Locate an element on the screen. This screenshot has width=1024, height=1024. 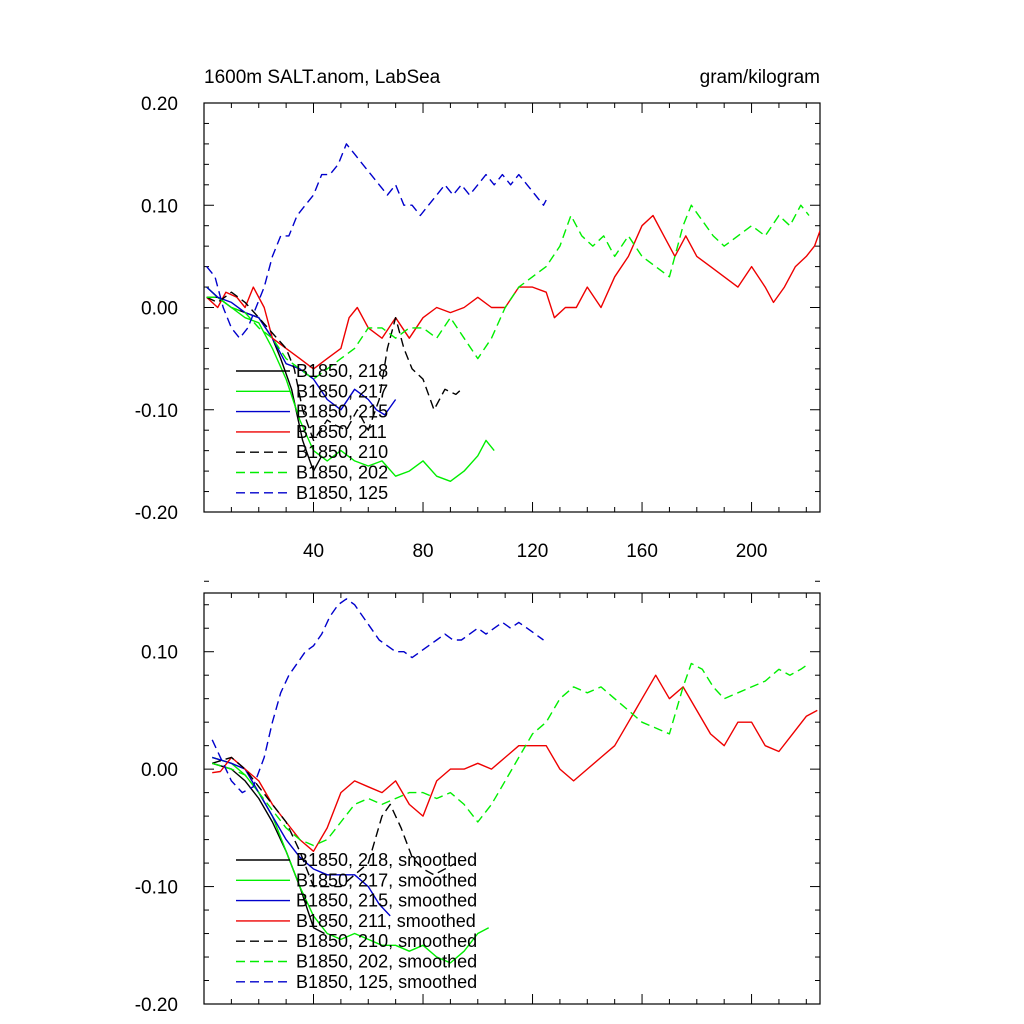
legend-label: B1850, 211, smoothed is located at coordinates (386, 921).